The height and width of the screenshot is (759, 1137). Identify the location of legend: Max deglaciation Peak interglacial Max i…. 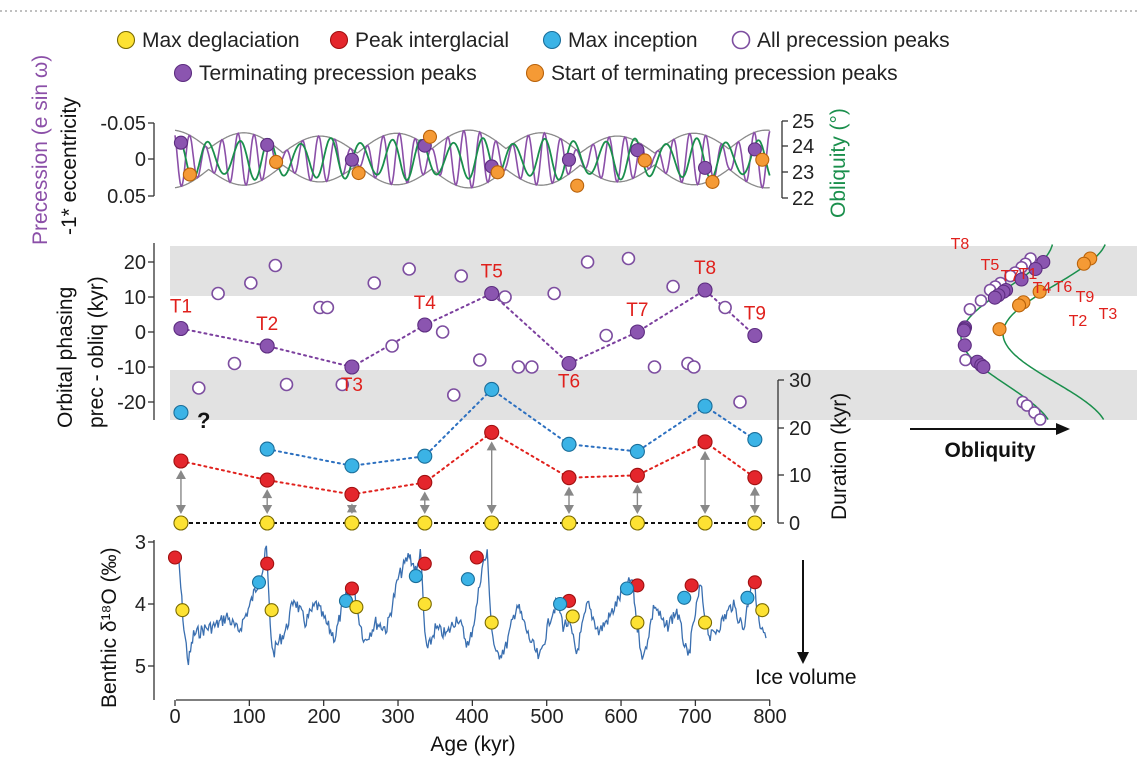
(533, 57).